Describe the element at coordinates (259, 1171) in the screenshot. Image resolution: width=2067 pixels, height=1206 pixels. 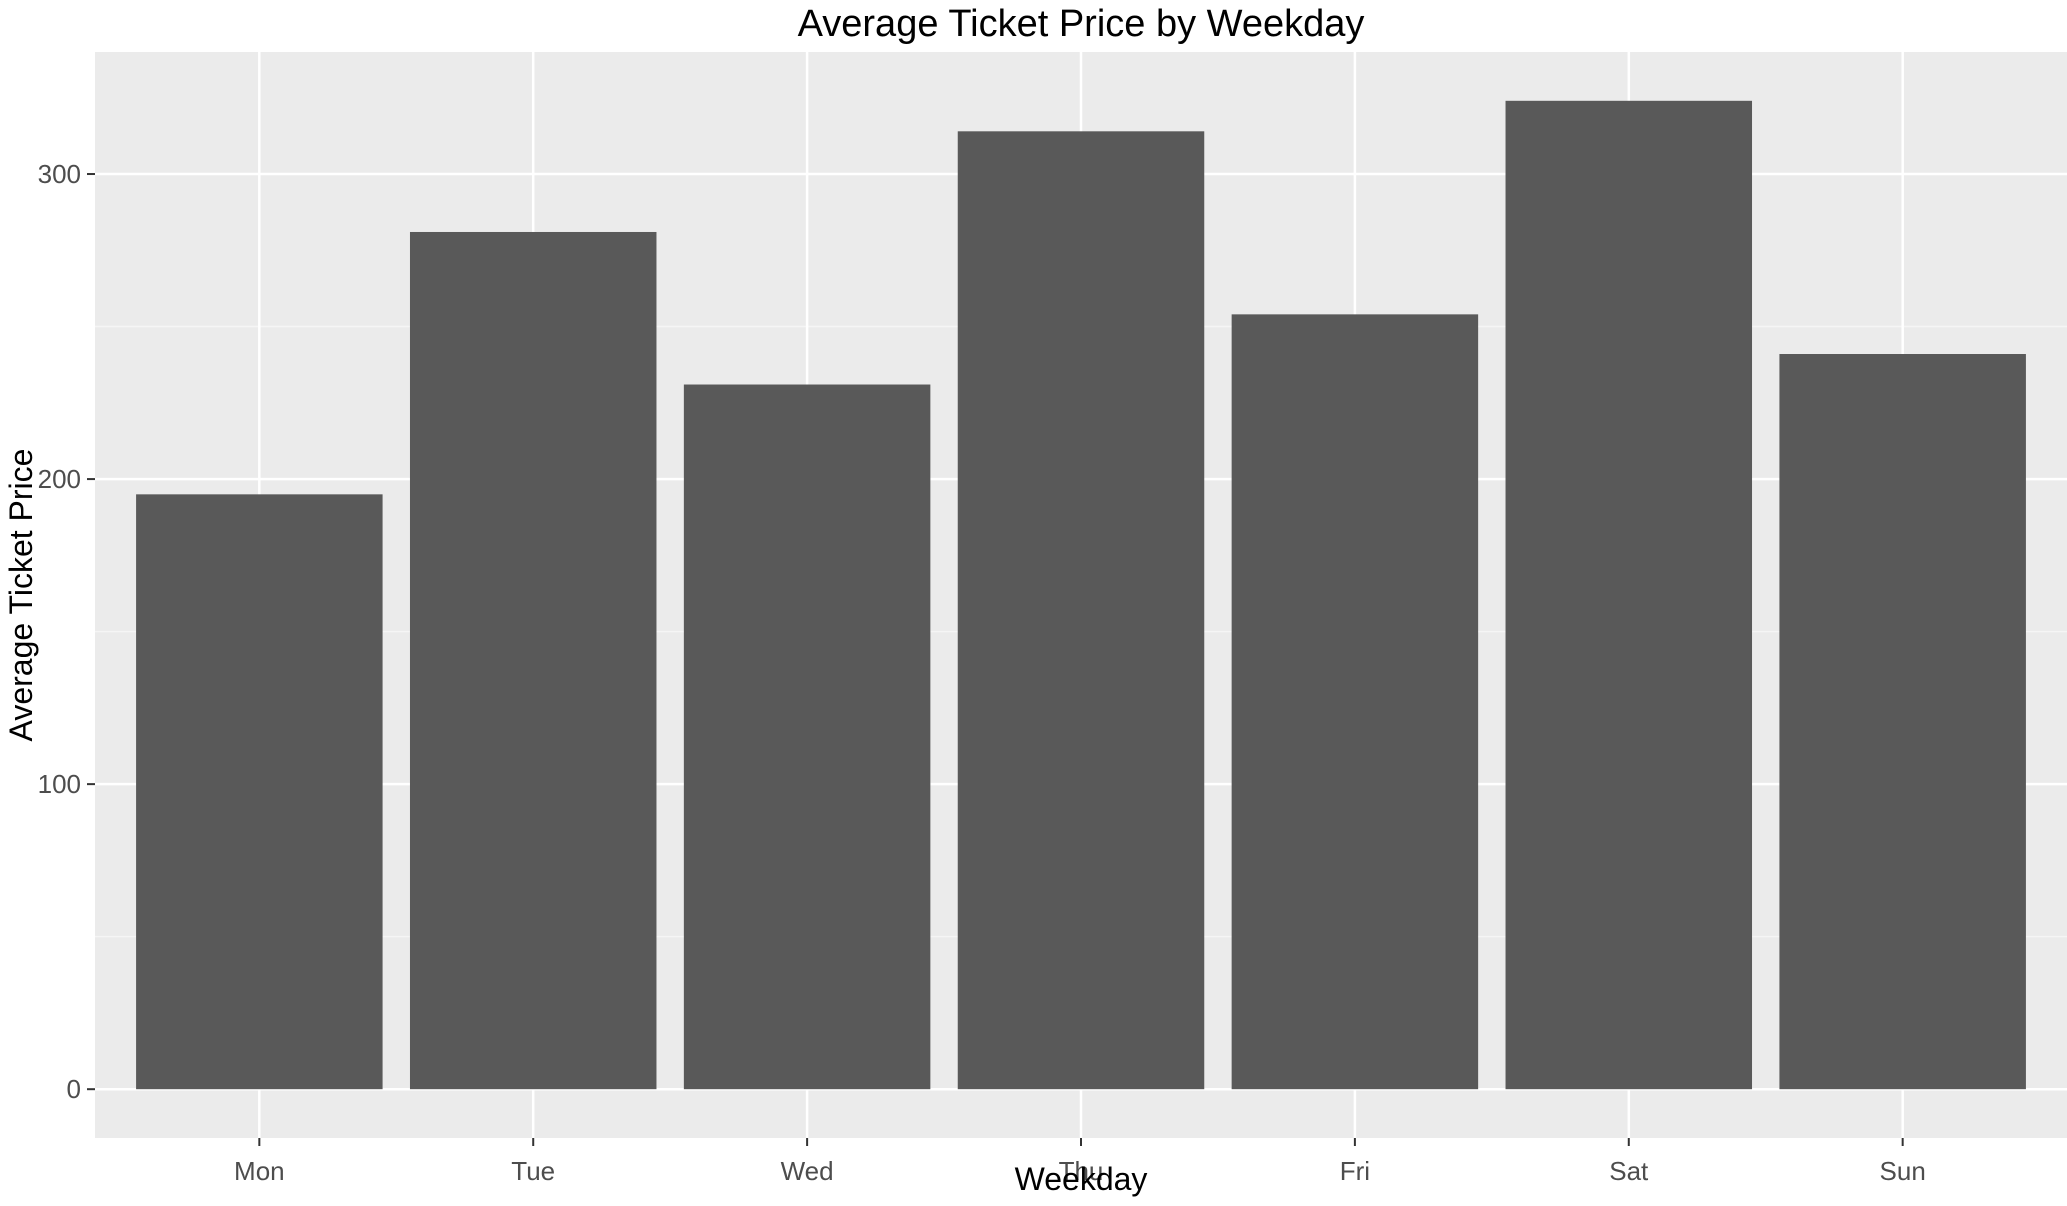
I see `x-tick-label: Mon` at that location.